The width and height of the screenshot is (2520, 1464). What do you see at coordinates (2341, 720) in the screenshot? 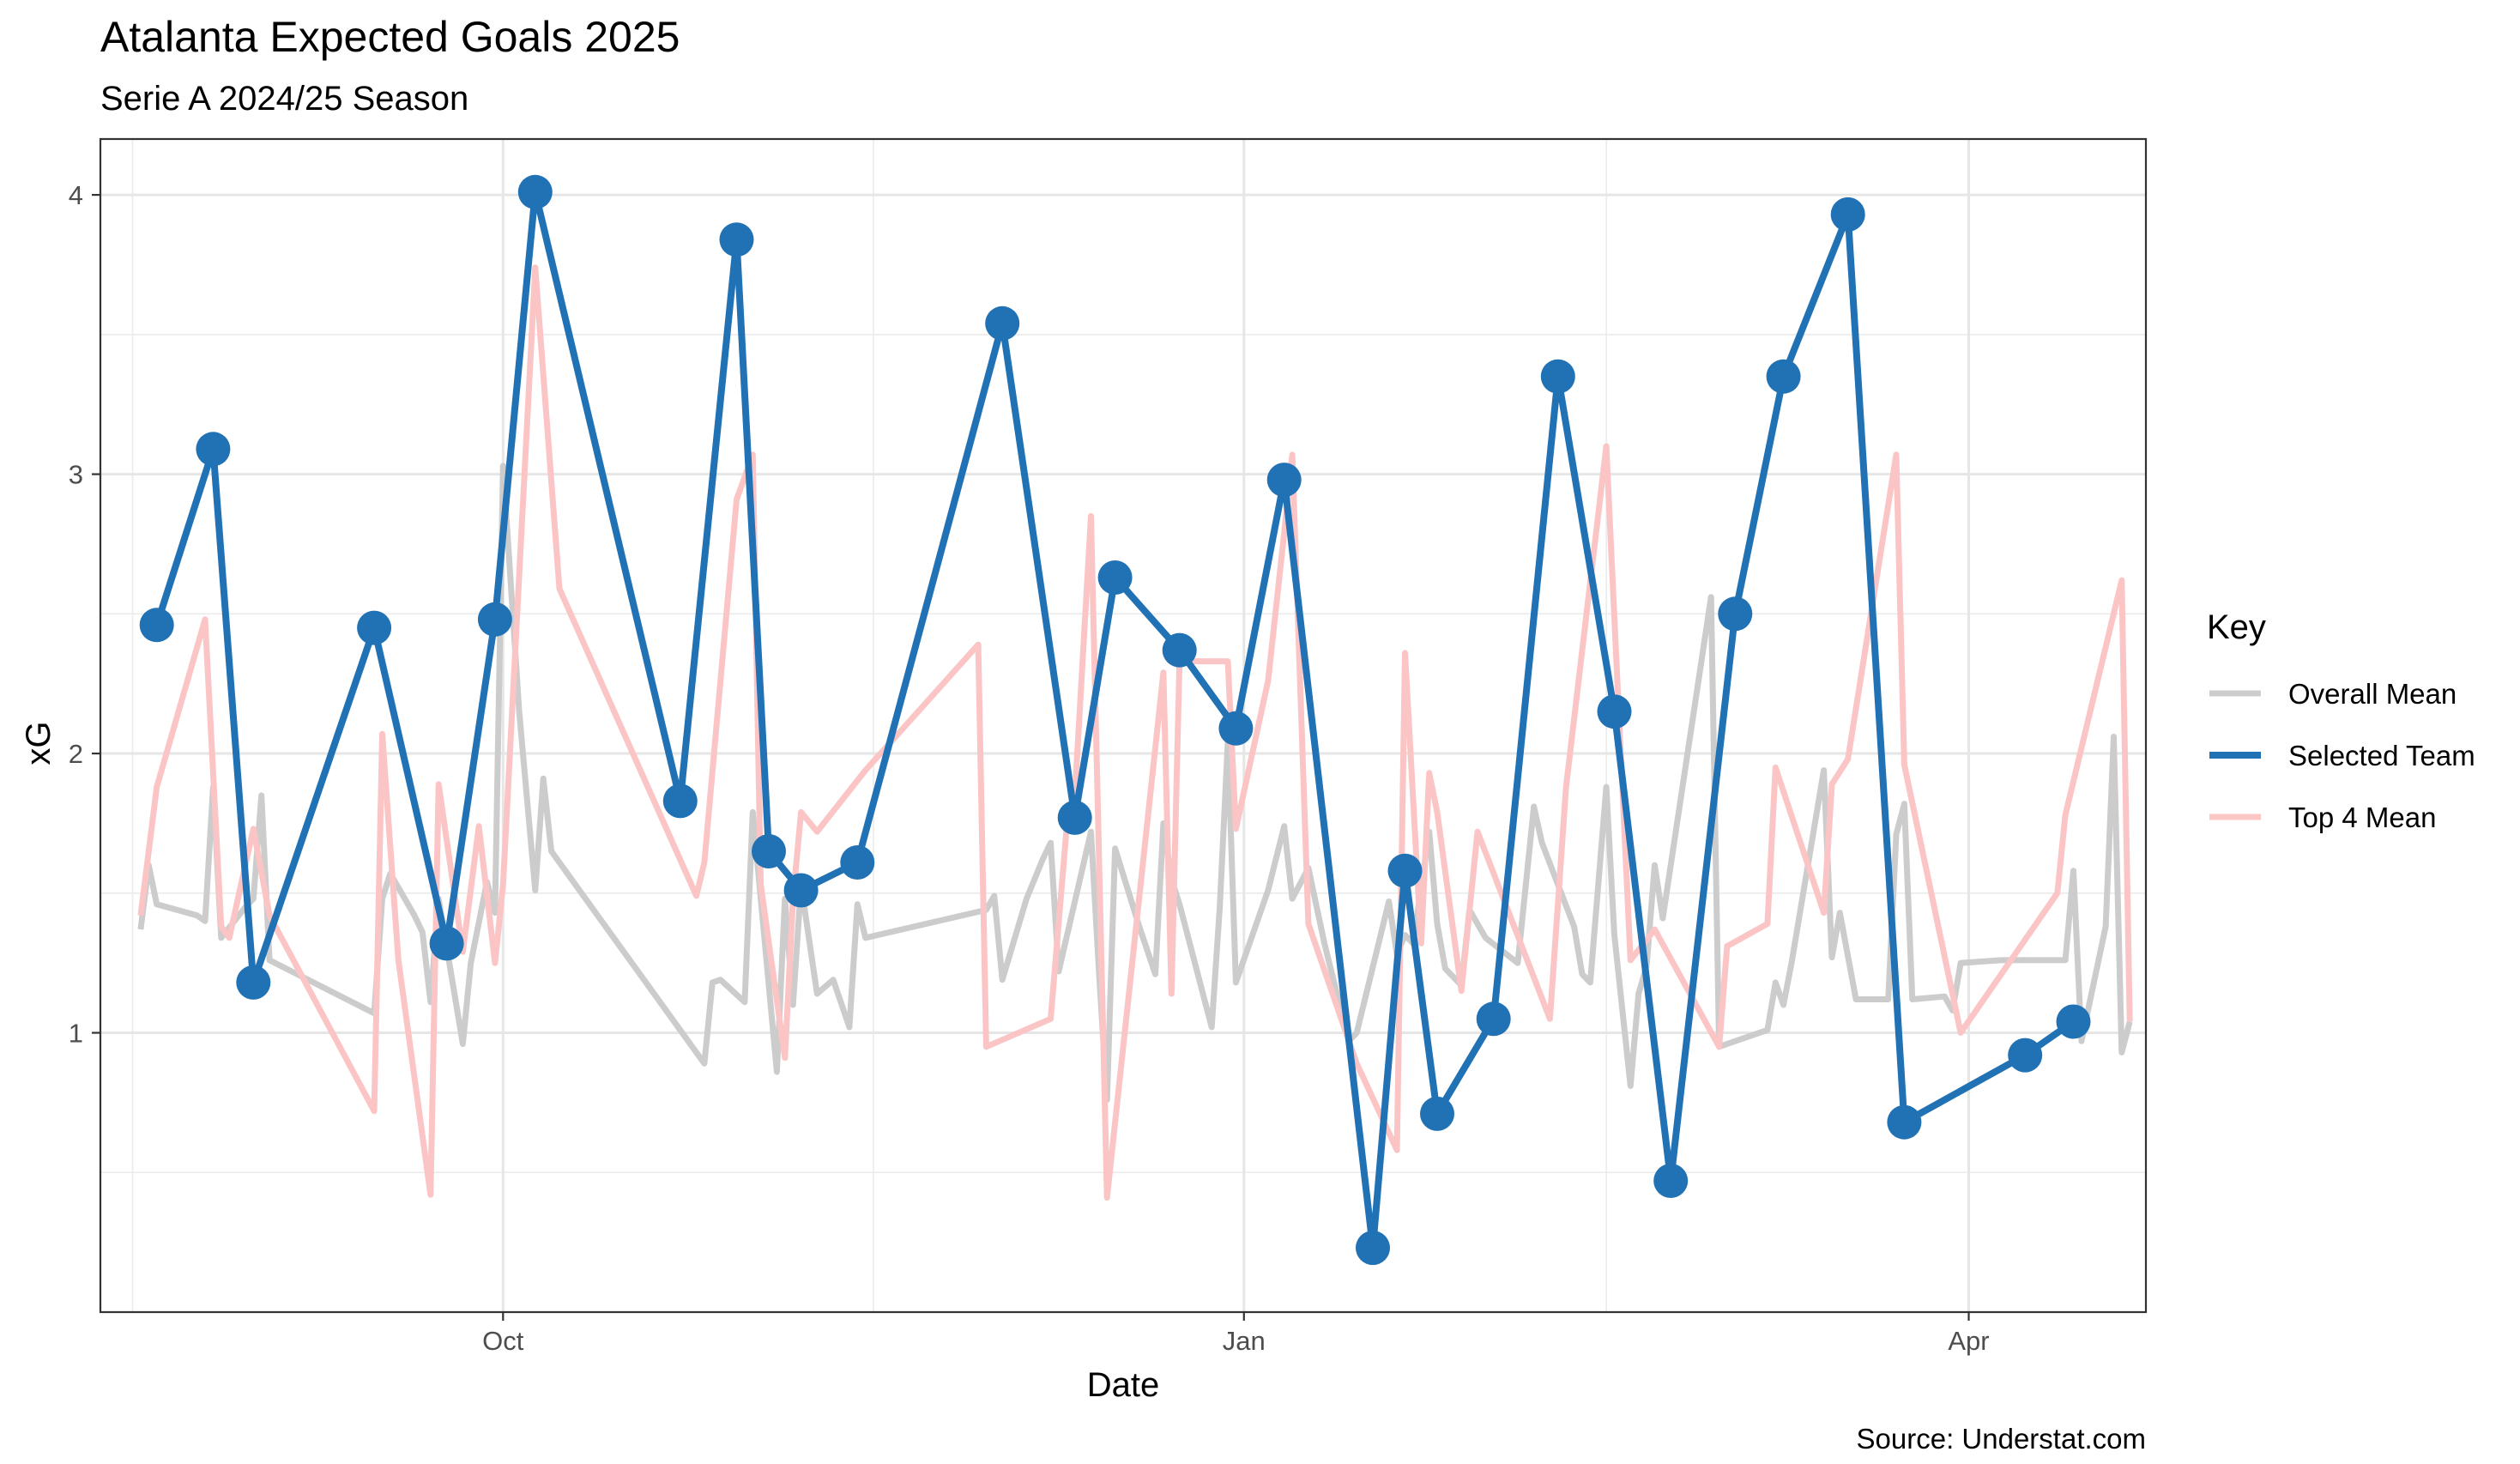
I see `legend: Key Overall Mean Selected Team Top 4 Mean` at bounding box center [2341, 720].